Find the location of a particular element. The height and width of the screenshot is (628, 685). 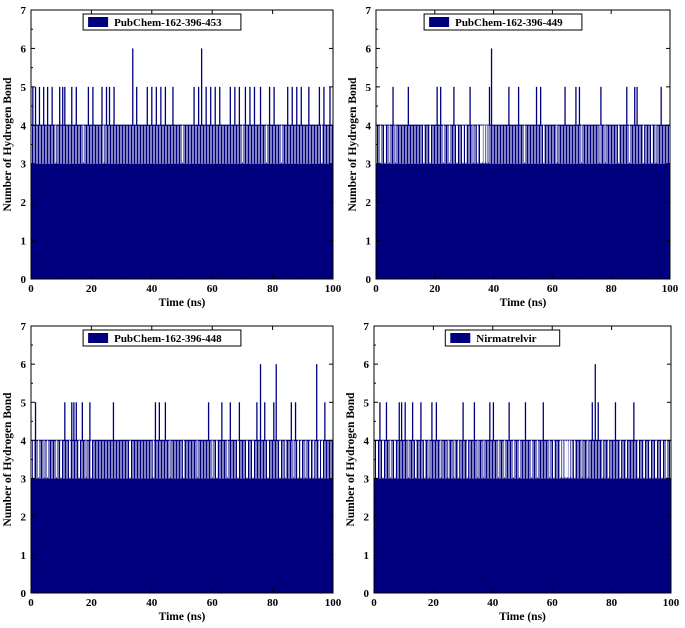

legend: PubChem-162-396-449 is located at coordinates (503, 22).